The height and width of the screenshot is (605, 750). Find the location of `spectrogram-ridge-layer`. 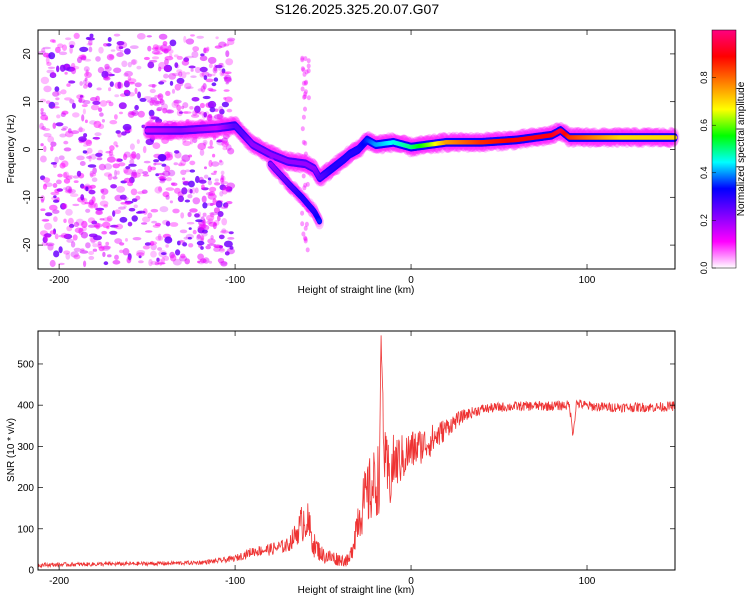

spectrogram-ridge-layer is located at coordinates (411, 172).